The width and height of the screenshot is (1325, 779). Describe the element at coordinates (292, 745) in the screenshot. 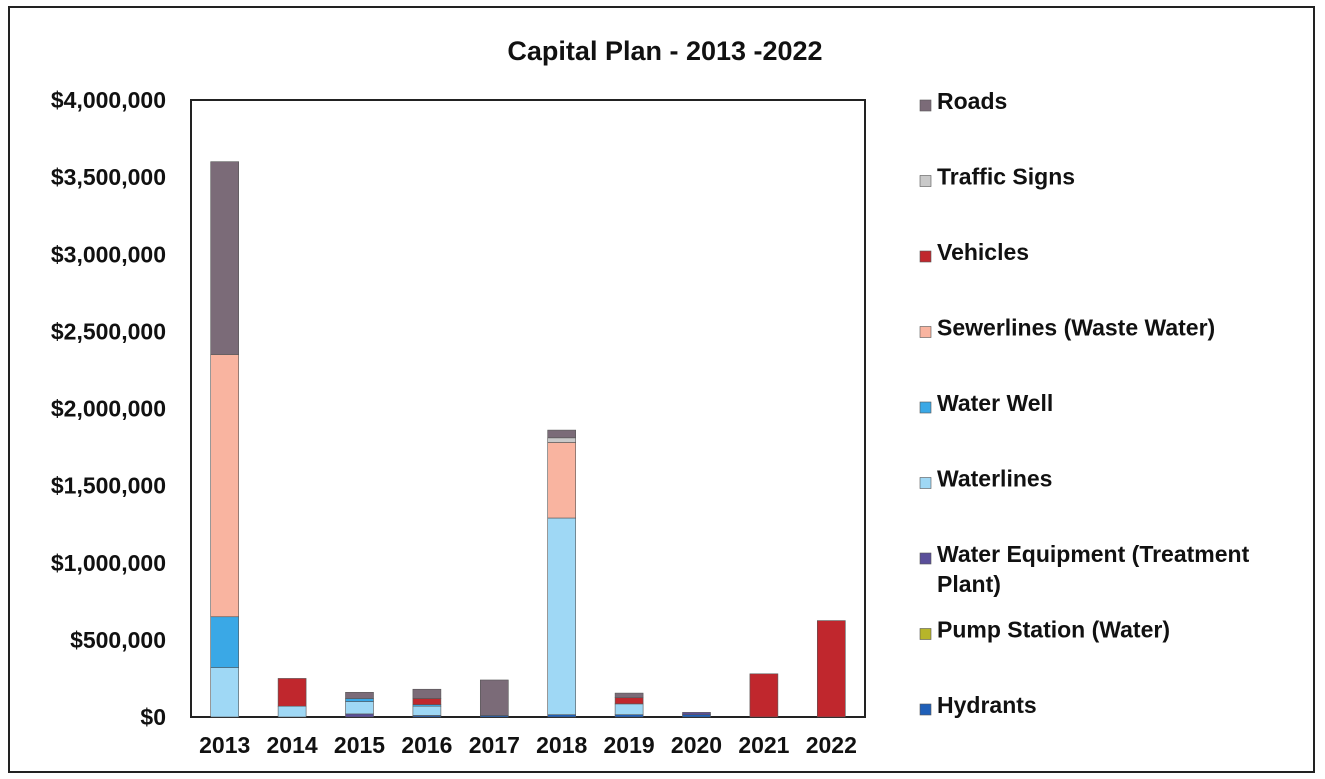

I see `x-tick-label: 2014` at that location.